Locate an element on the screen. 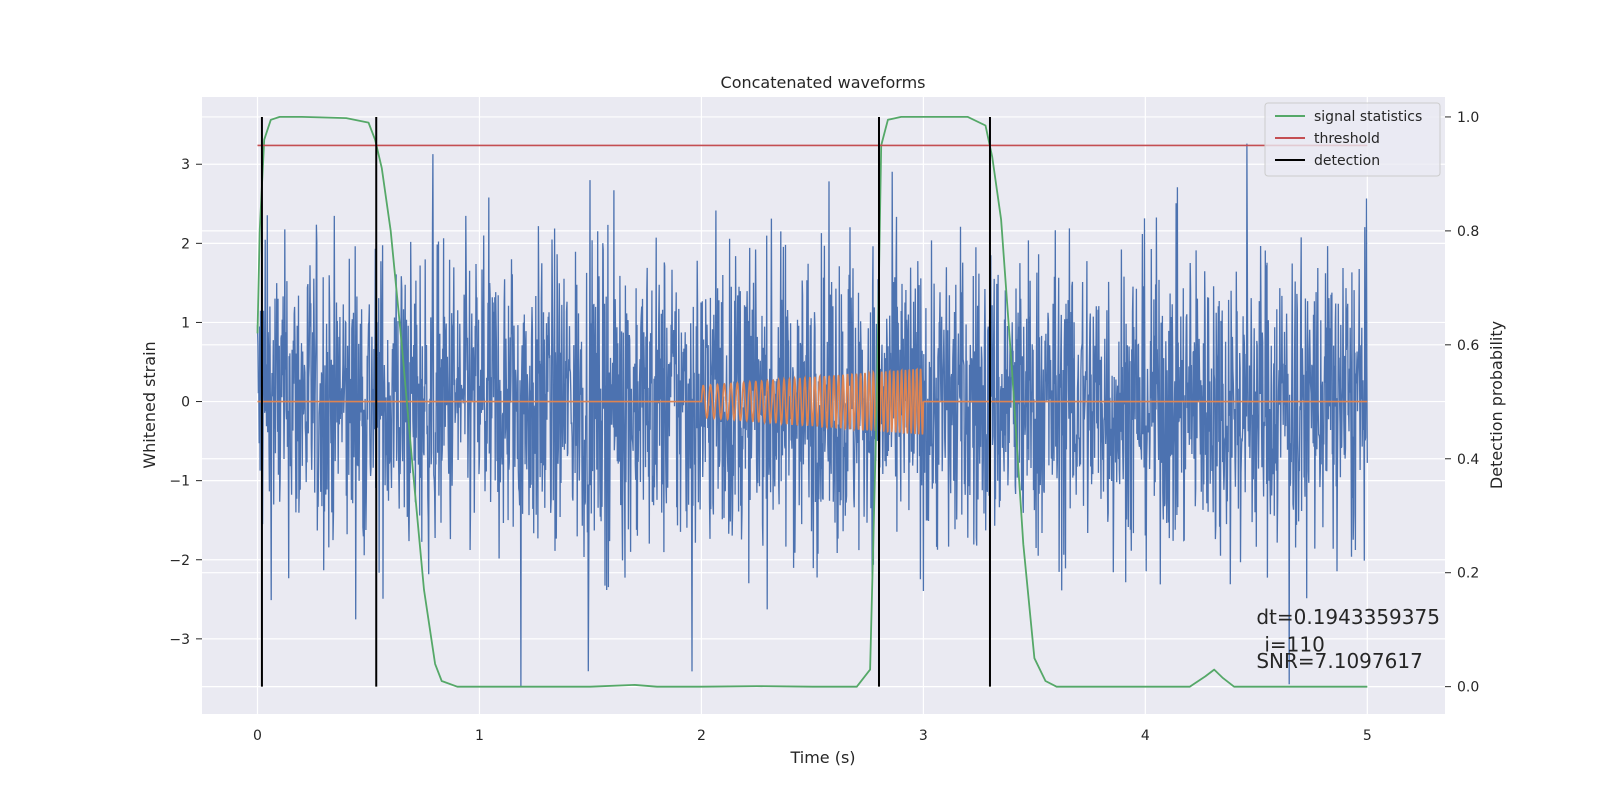 The height and width of the screenshot is (800, 1600). y-tick-label: 1 is located at coordinates (185, 323).